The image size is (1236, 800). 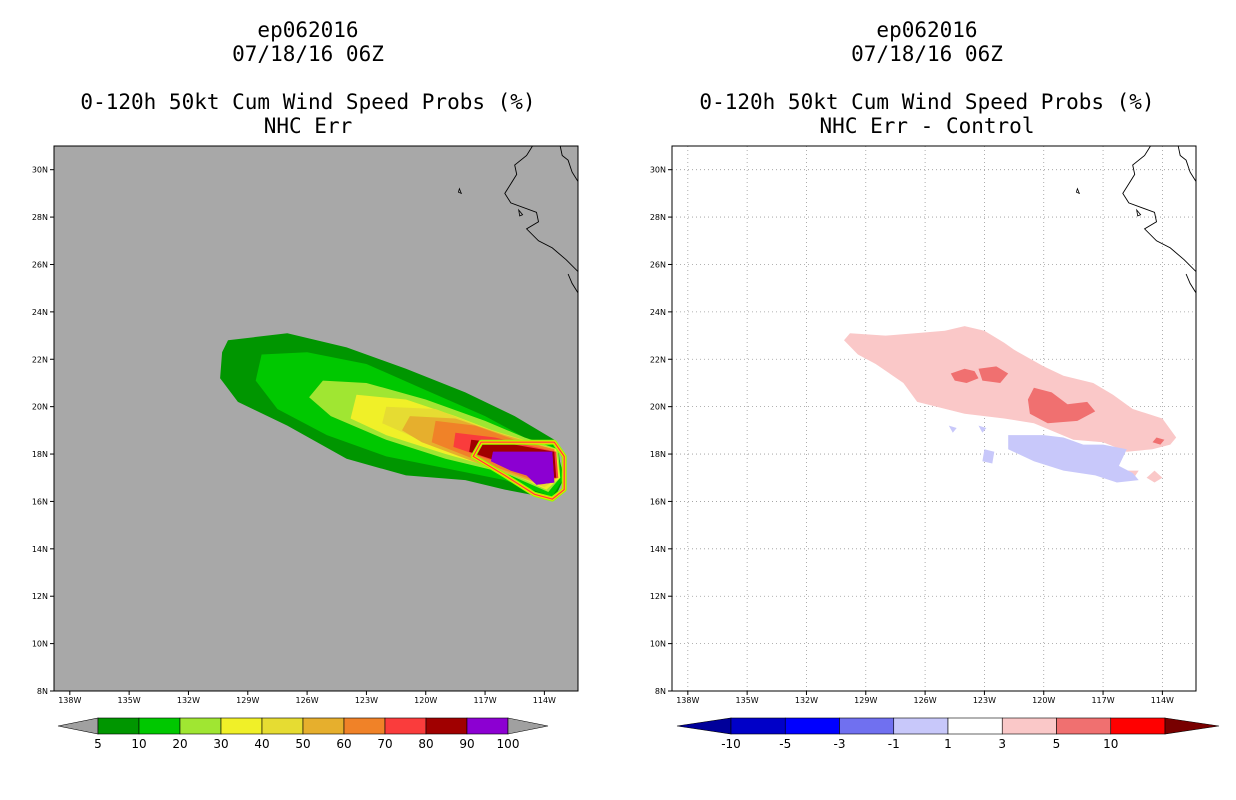 I want to click on right-xtick-label: 123W, so click(x=984, y=700).